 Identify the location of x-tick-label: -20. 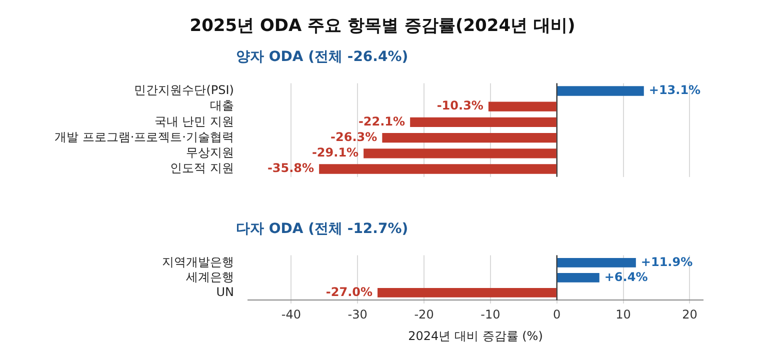
(424, 315).